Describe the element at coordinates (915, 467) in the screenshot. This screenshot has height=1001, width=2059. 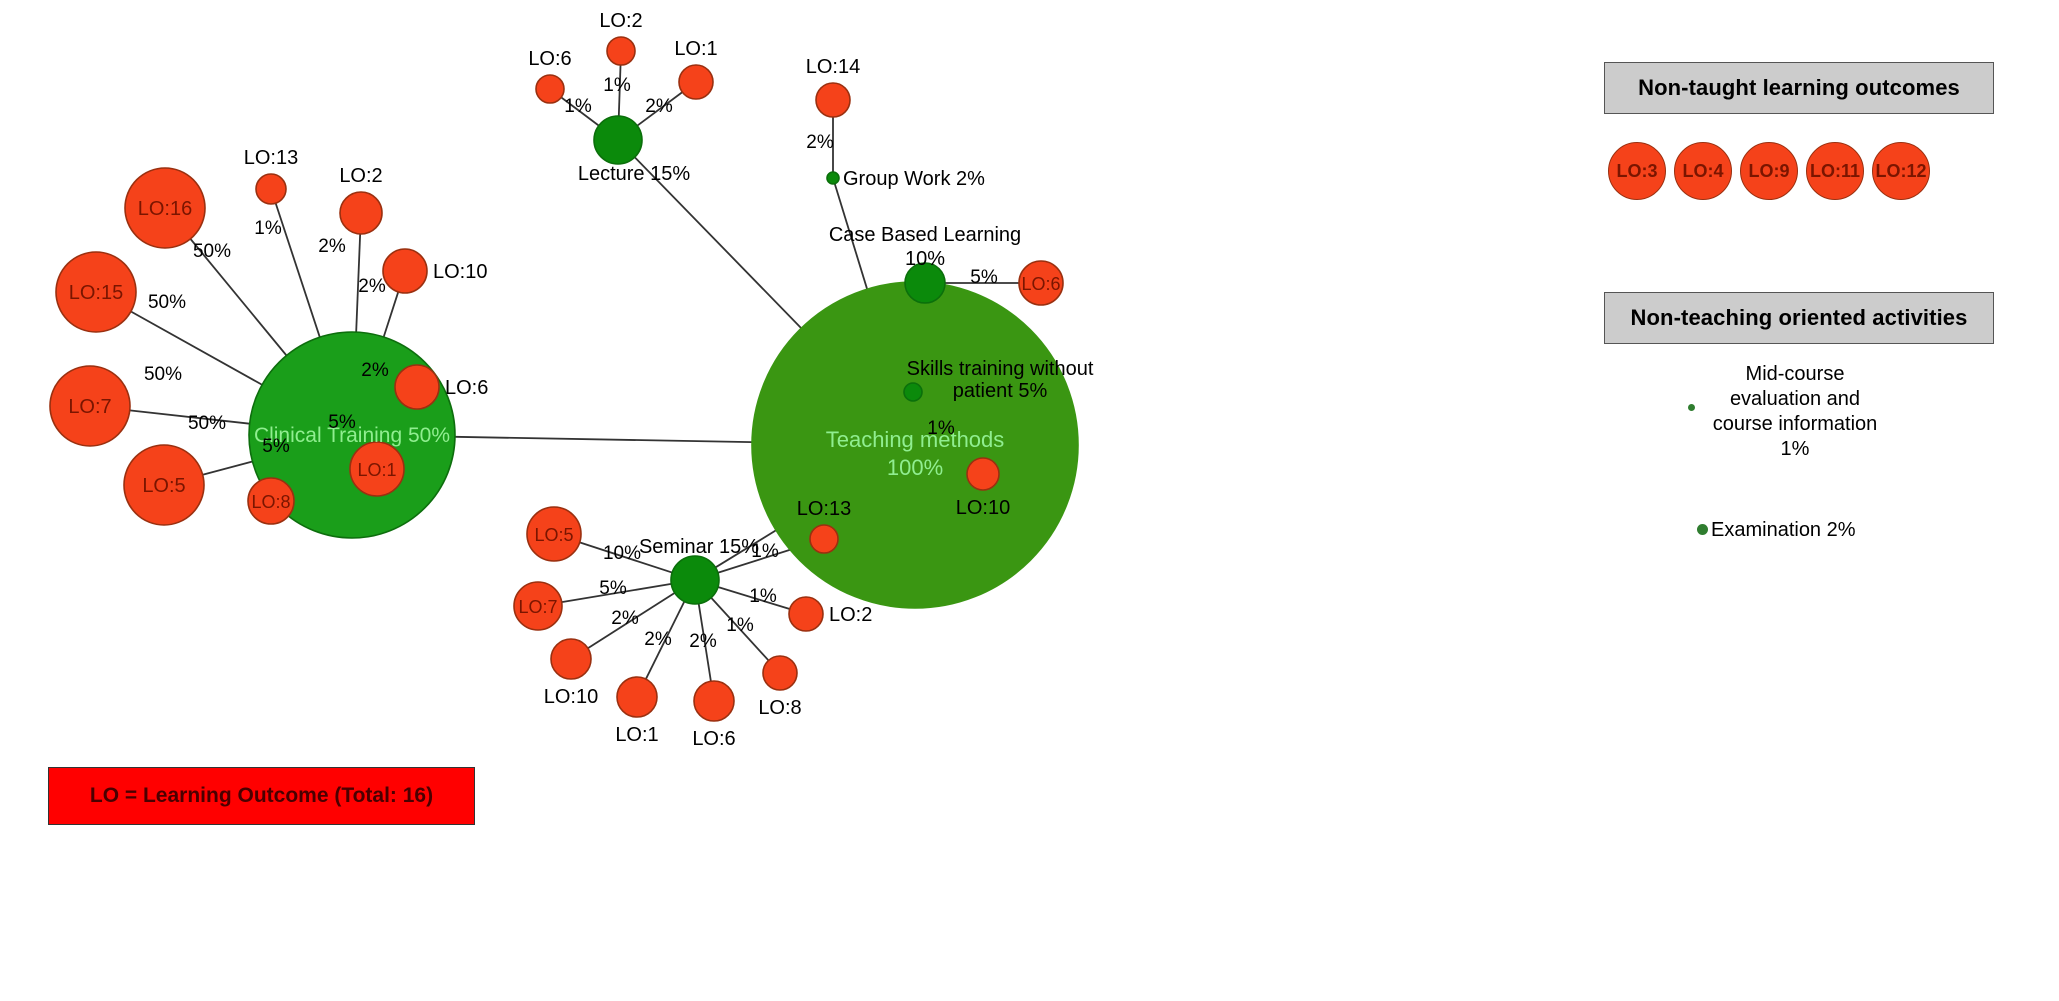
I see `label-teaching-methods-line2: 100%` at that location.